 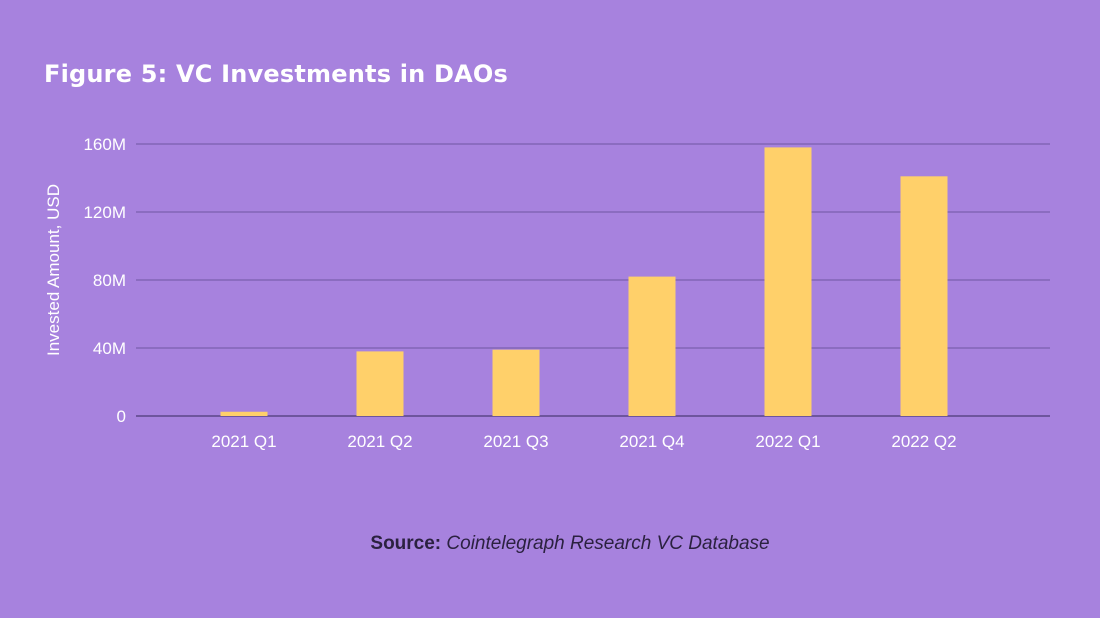 I want to click on y-tick-label: 120M, so click(x=104, y=212).